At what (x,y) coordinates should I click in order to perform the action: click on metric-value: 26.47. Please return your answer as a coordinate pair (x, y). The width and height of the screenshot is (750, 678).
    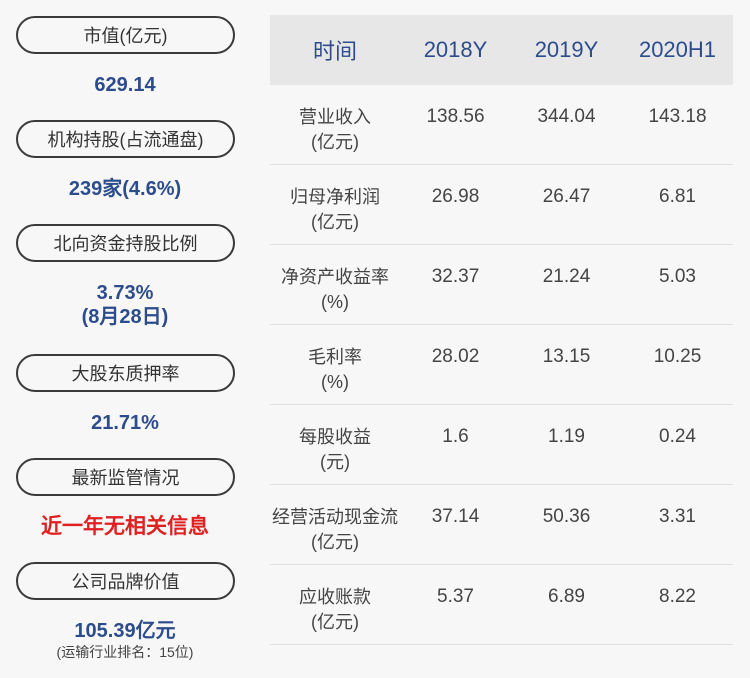
    Looking at the image, I should click on (566, 196).